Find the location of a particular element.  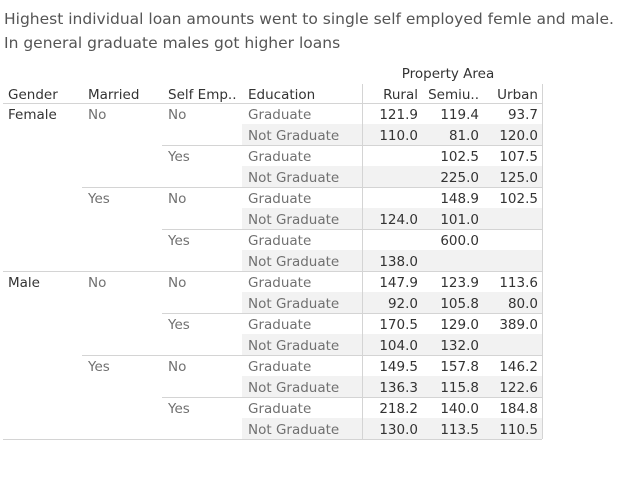

cell-value: 218.2 is located at coordinates (398, 409).